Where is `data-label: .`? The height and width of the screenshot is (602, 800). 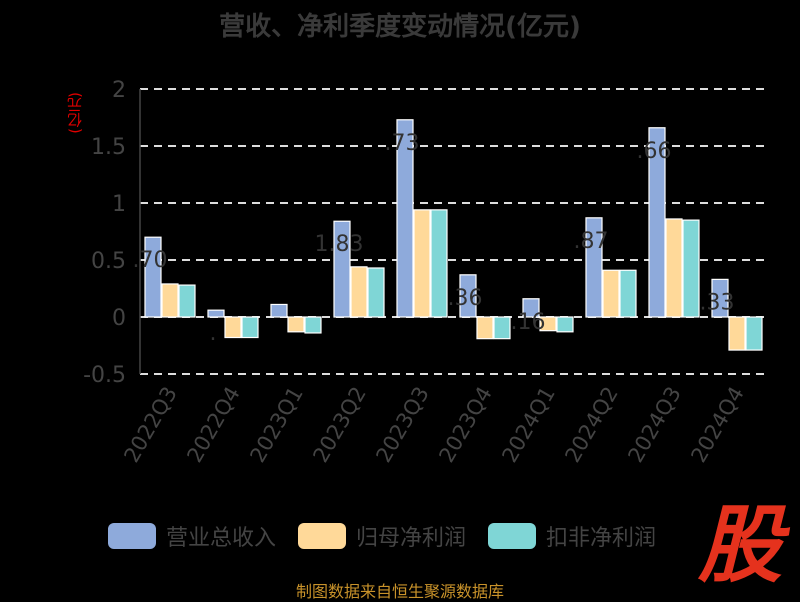 data-label: . is located at coordinates (213, 333).